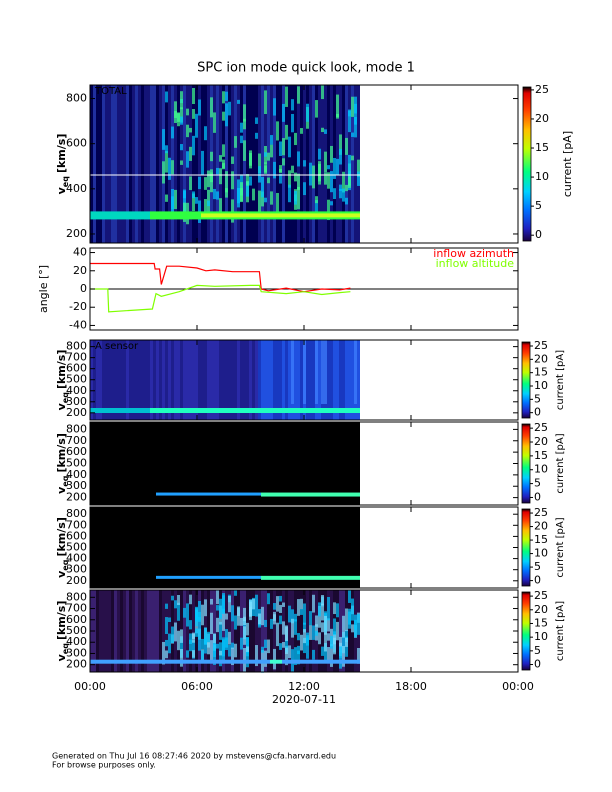 The width and height of the screenshot is (612, 792). I want to click on y-tick-label: 200, so click(76, 233).